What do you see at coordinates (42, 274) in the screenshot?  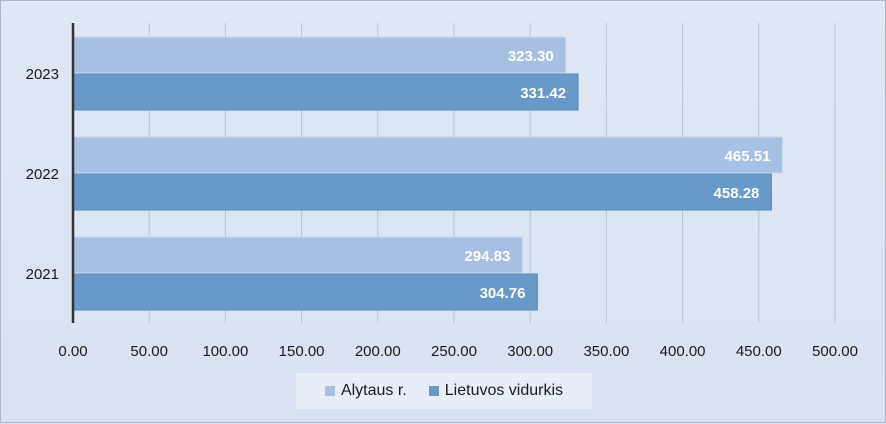 I see `y-tick-label: 2021` at bounding box center [42, 274].